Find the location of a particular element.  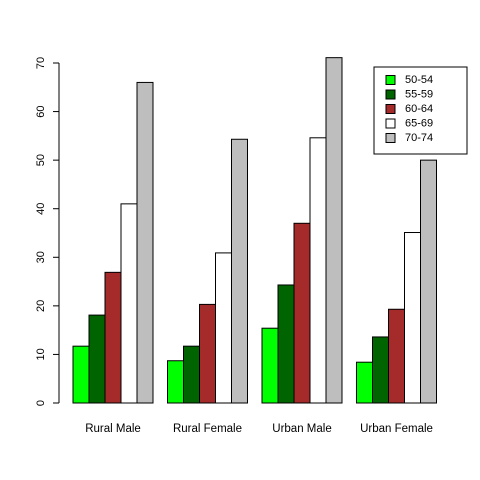

y-axis: 0 10 20 30 40 50 60 70 is located at coordinates (47, 231).